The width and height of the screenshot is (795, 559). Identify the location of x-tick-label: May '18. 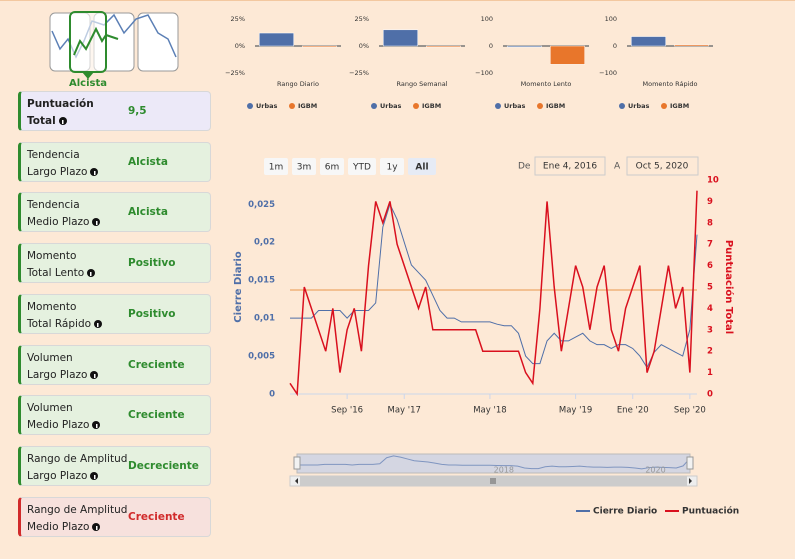
(489, 411).